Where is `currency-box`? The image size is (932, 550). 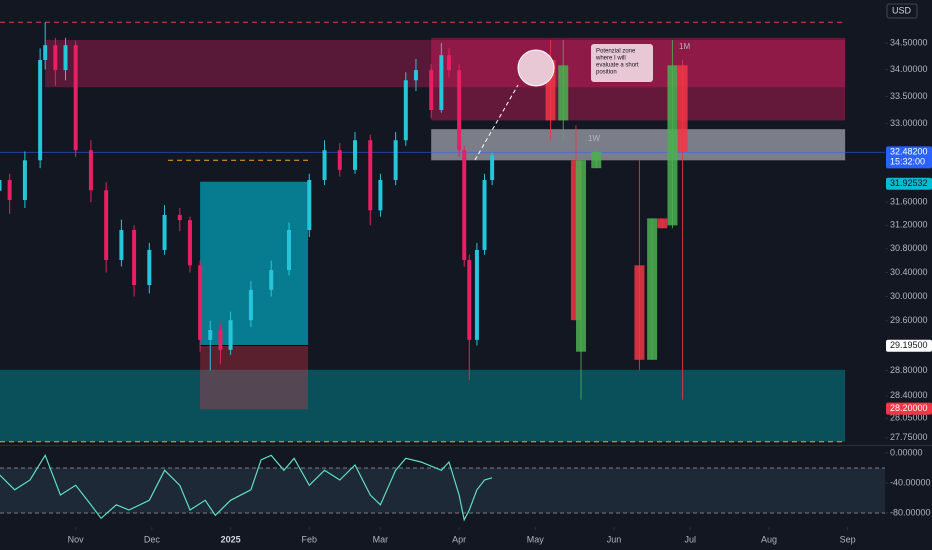 currency-box is located at coordinates (902, 11).